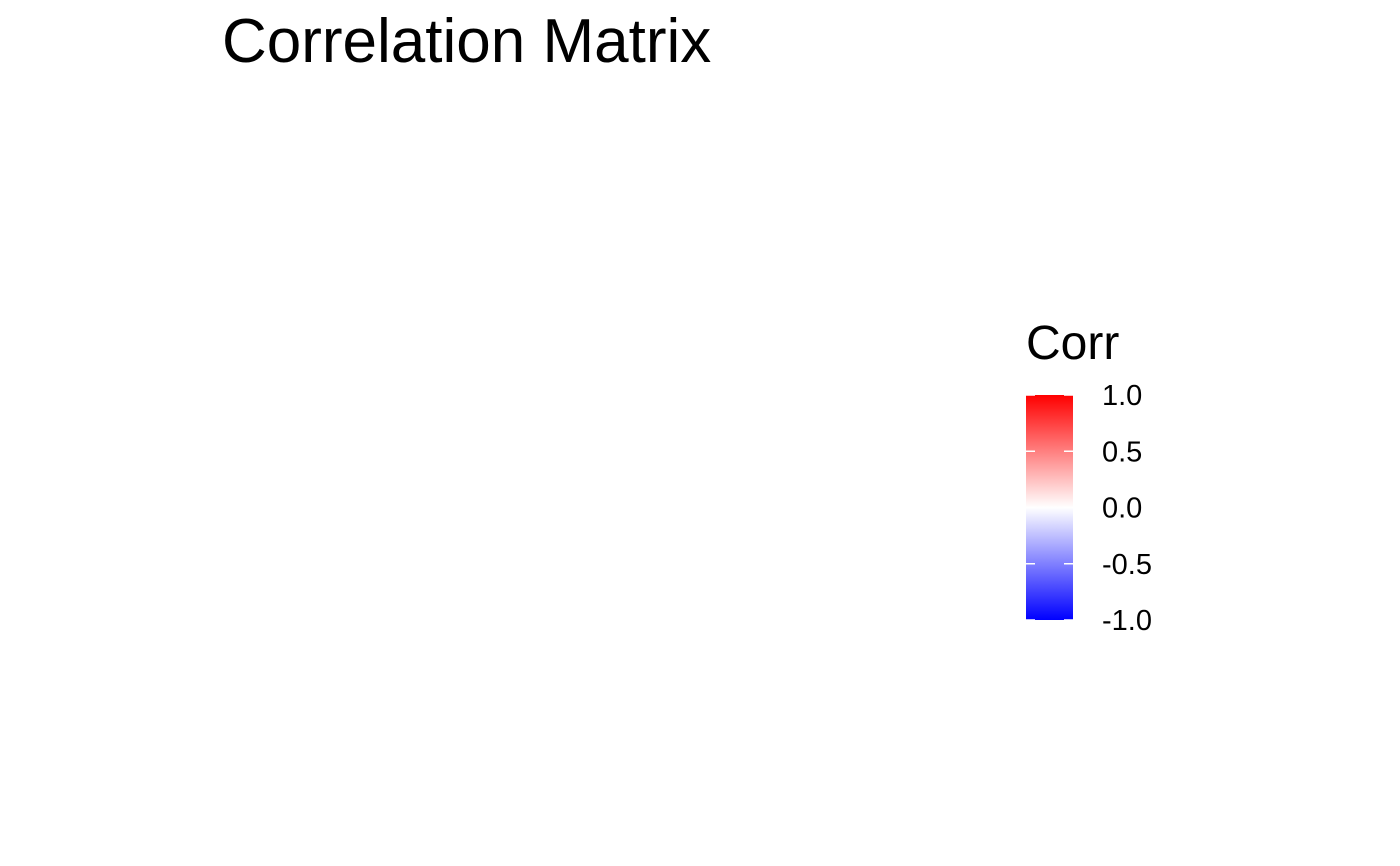  What do you see at coordinates (1073, 343) in the screenshot?
I see `legend-title: Corr` at bounding box center [1073, 343].